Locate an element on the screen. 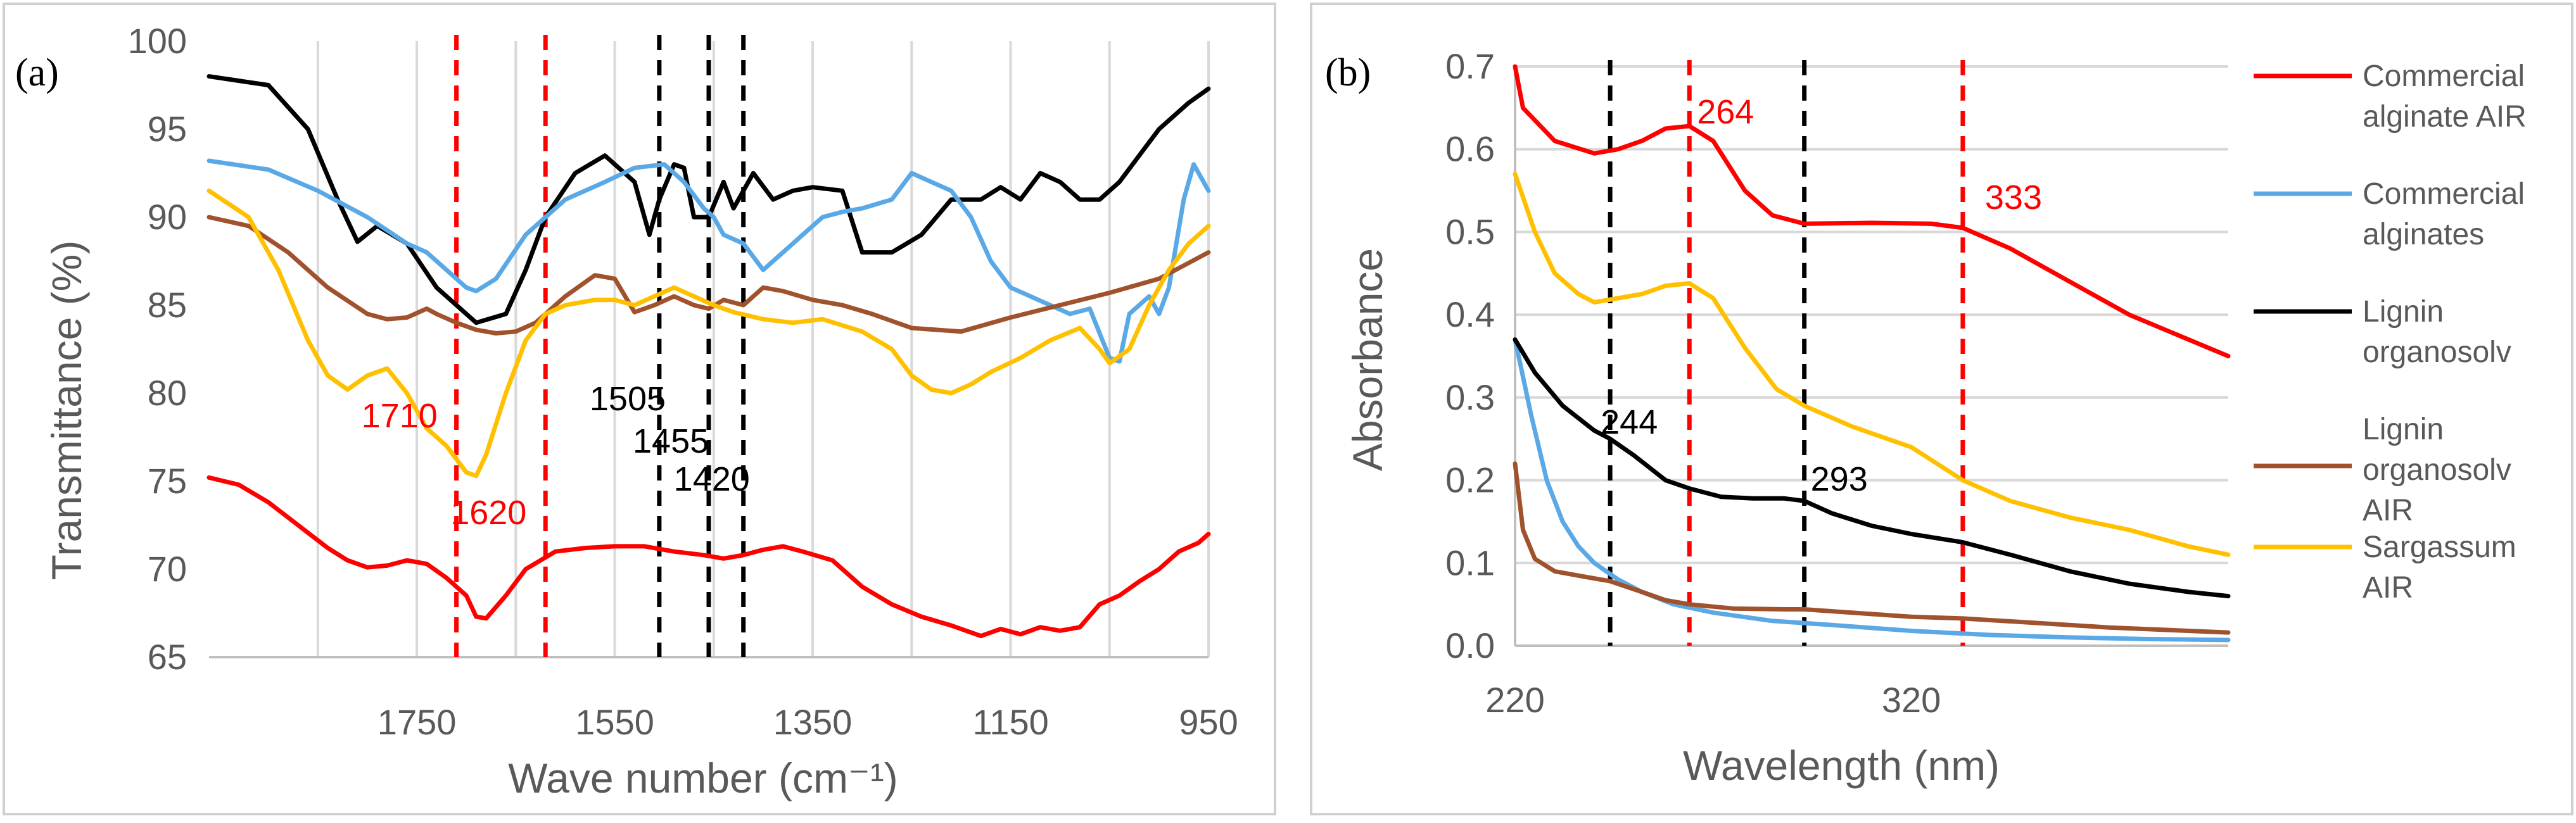 This screenshot has height=823, width=2576. peak-label-244: 244 is located at coordinates (1629, 422).